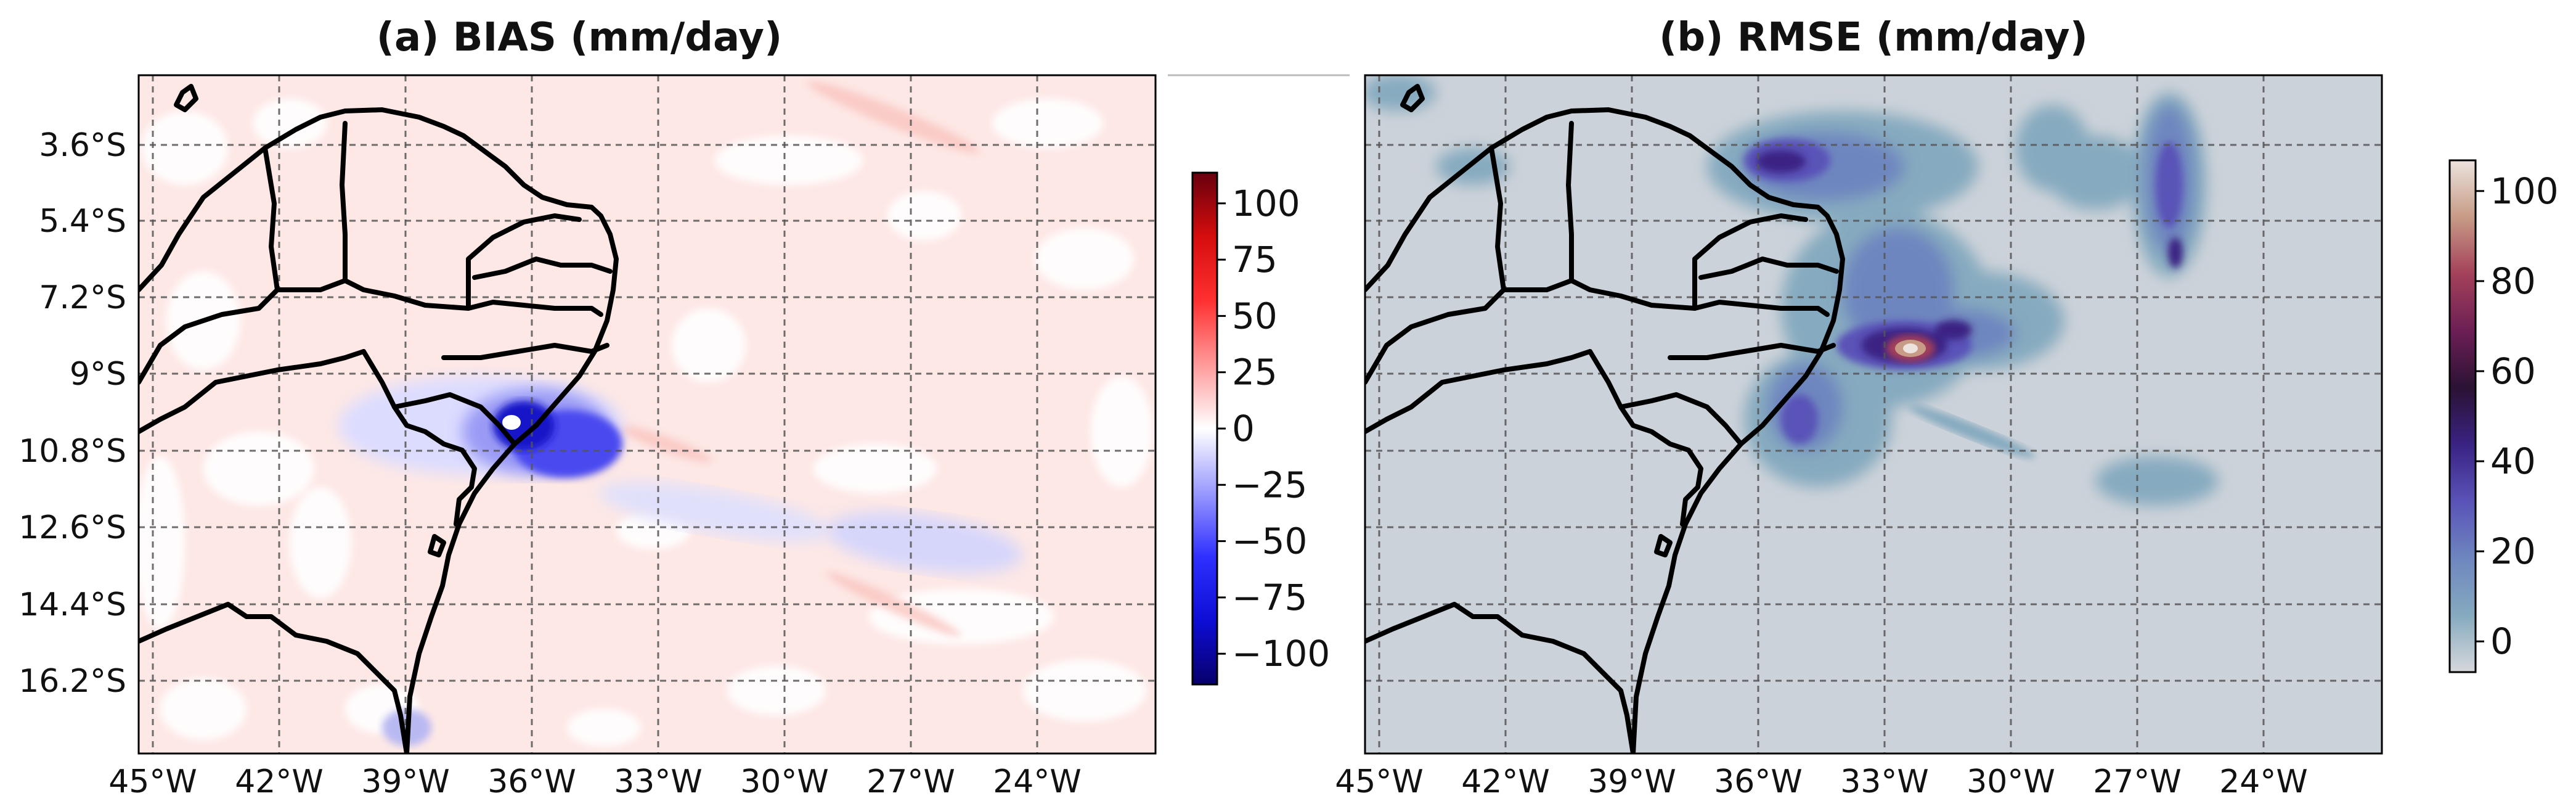 The width and height of the screenshot is (2576, 809). I want to click on colorbar-tick-label: 25, so click(1255, 372).